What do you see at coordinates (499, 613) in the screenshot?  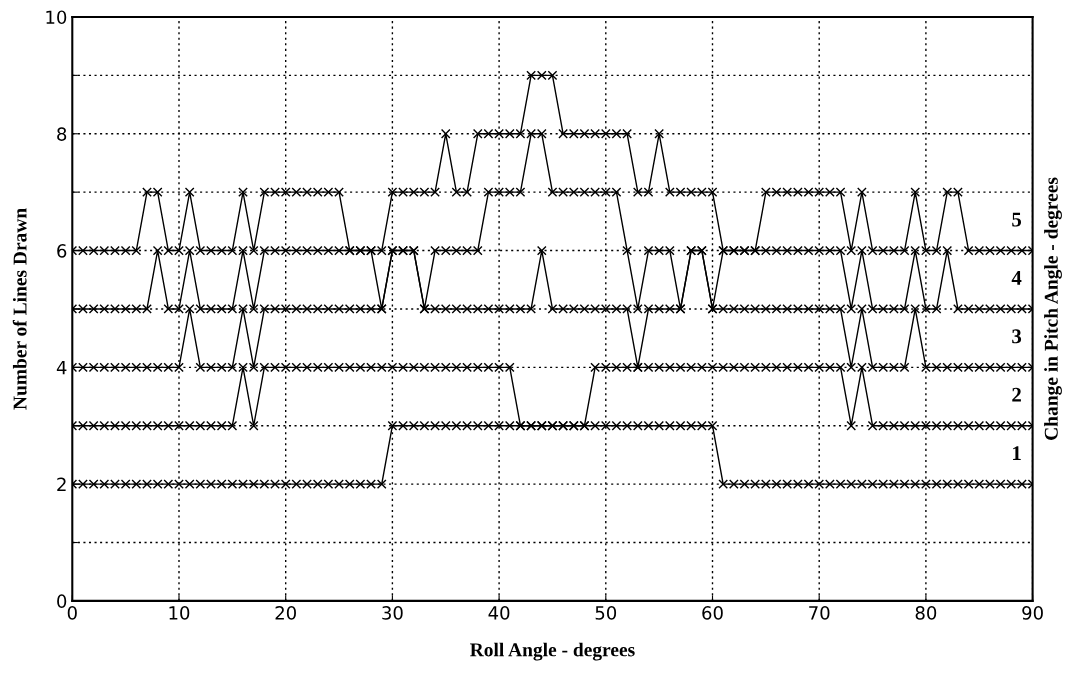 I see `x-tick-label: 40` at bounding box center [499, 613].